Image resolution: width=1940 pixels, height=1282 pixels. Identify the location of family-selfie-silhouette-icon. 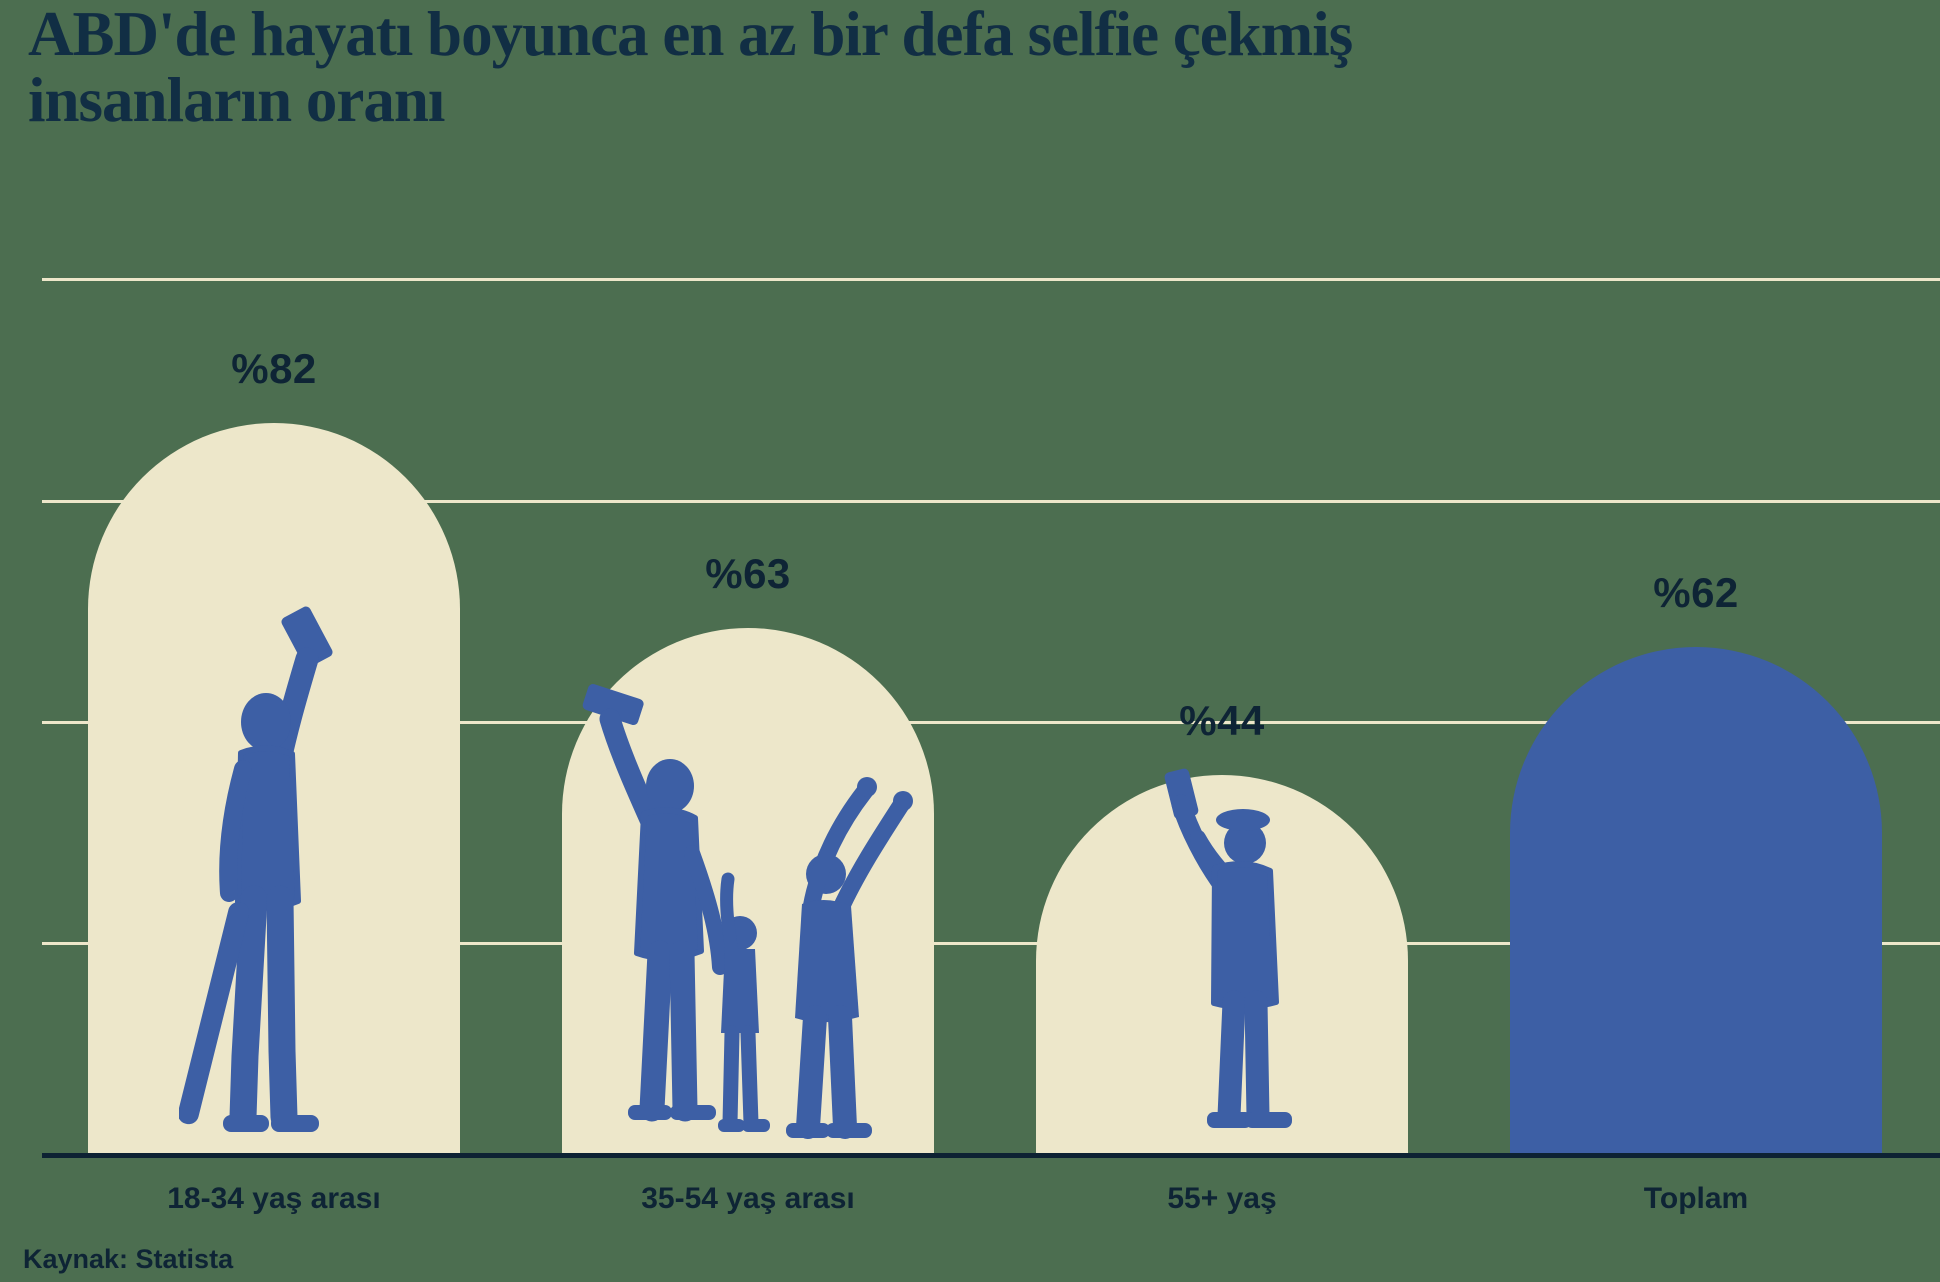
(747, 911).